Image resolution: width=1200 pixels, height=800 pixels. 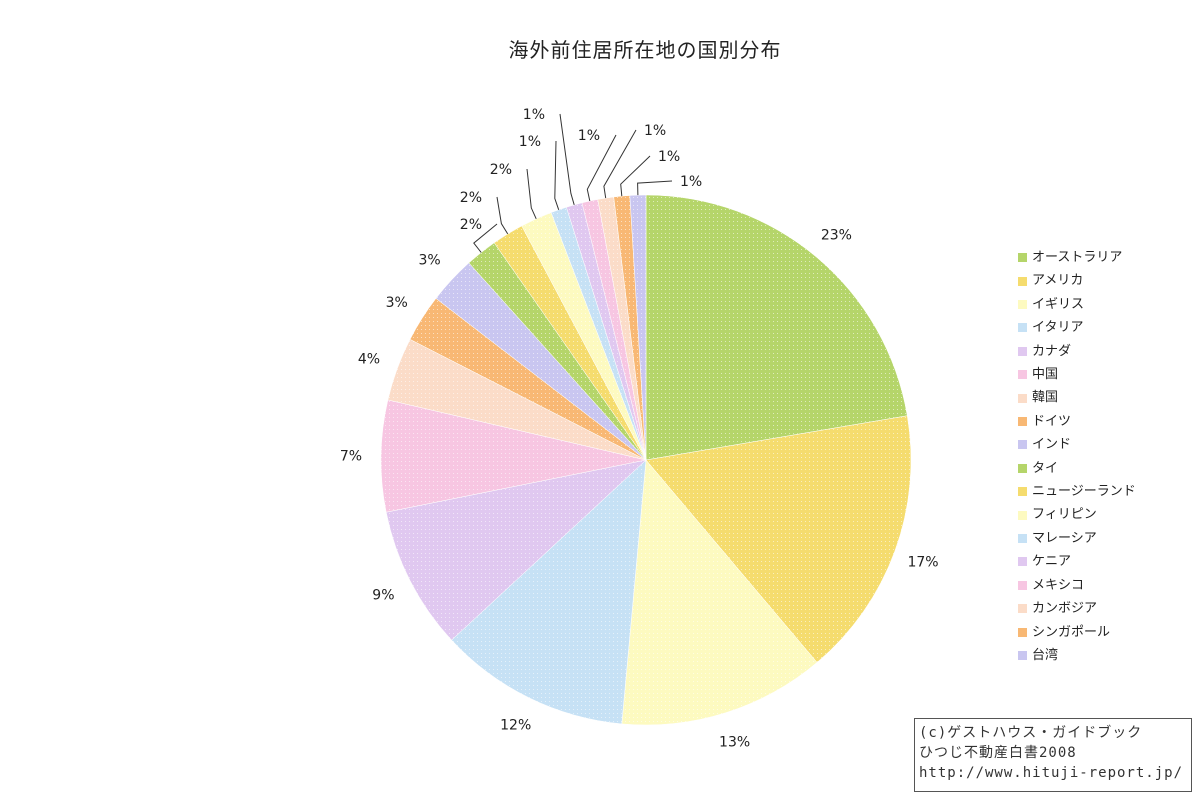 What do you see at coordinates (1058, 281) in the screenshot?
I see `legend-label: アメリカ` at bounding box center [1058, 281].